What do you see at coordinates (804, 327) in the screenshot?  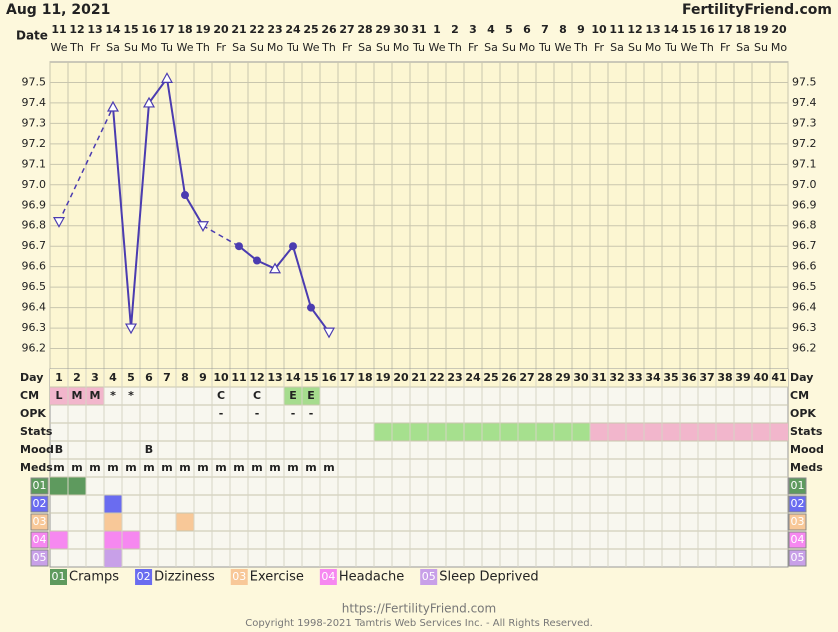 I see `y-tick-label-right: 96.3` at bounding box center [804, 327].